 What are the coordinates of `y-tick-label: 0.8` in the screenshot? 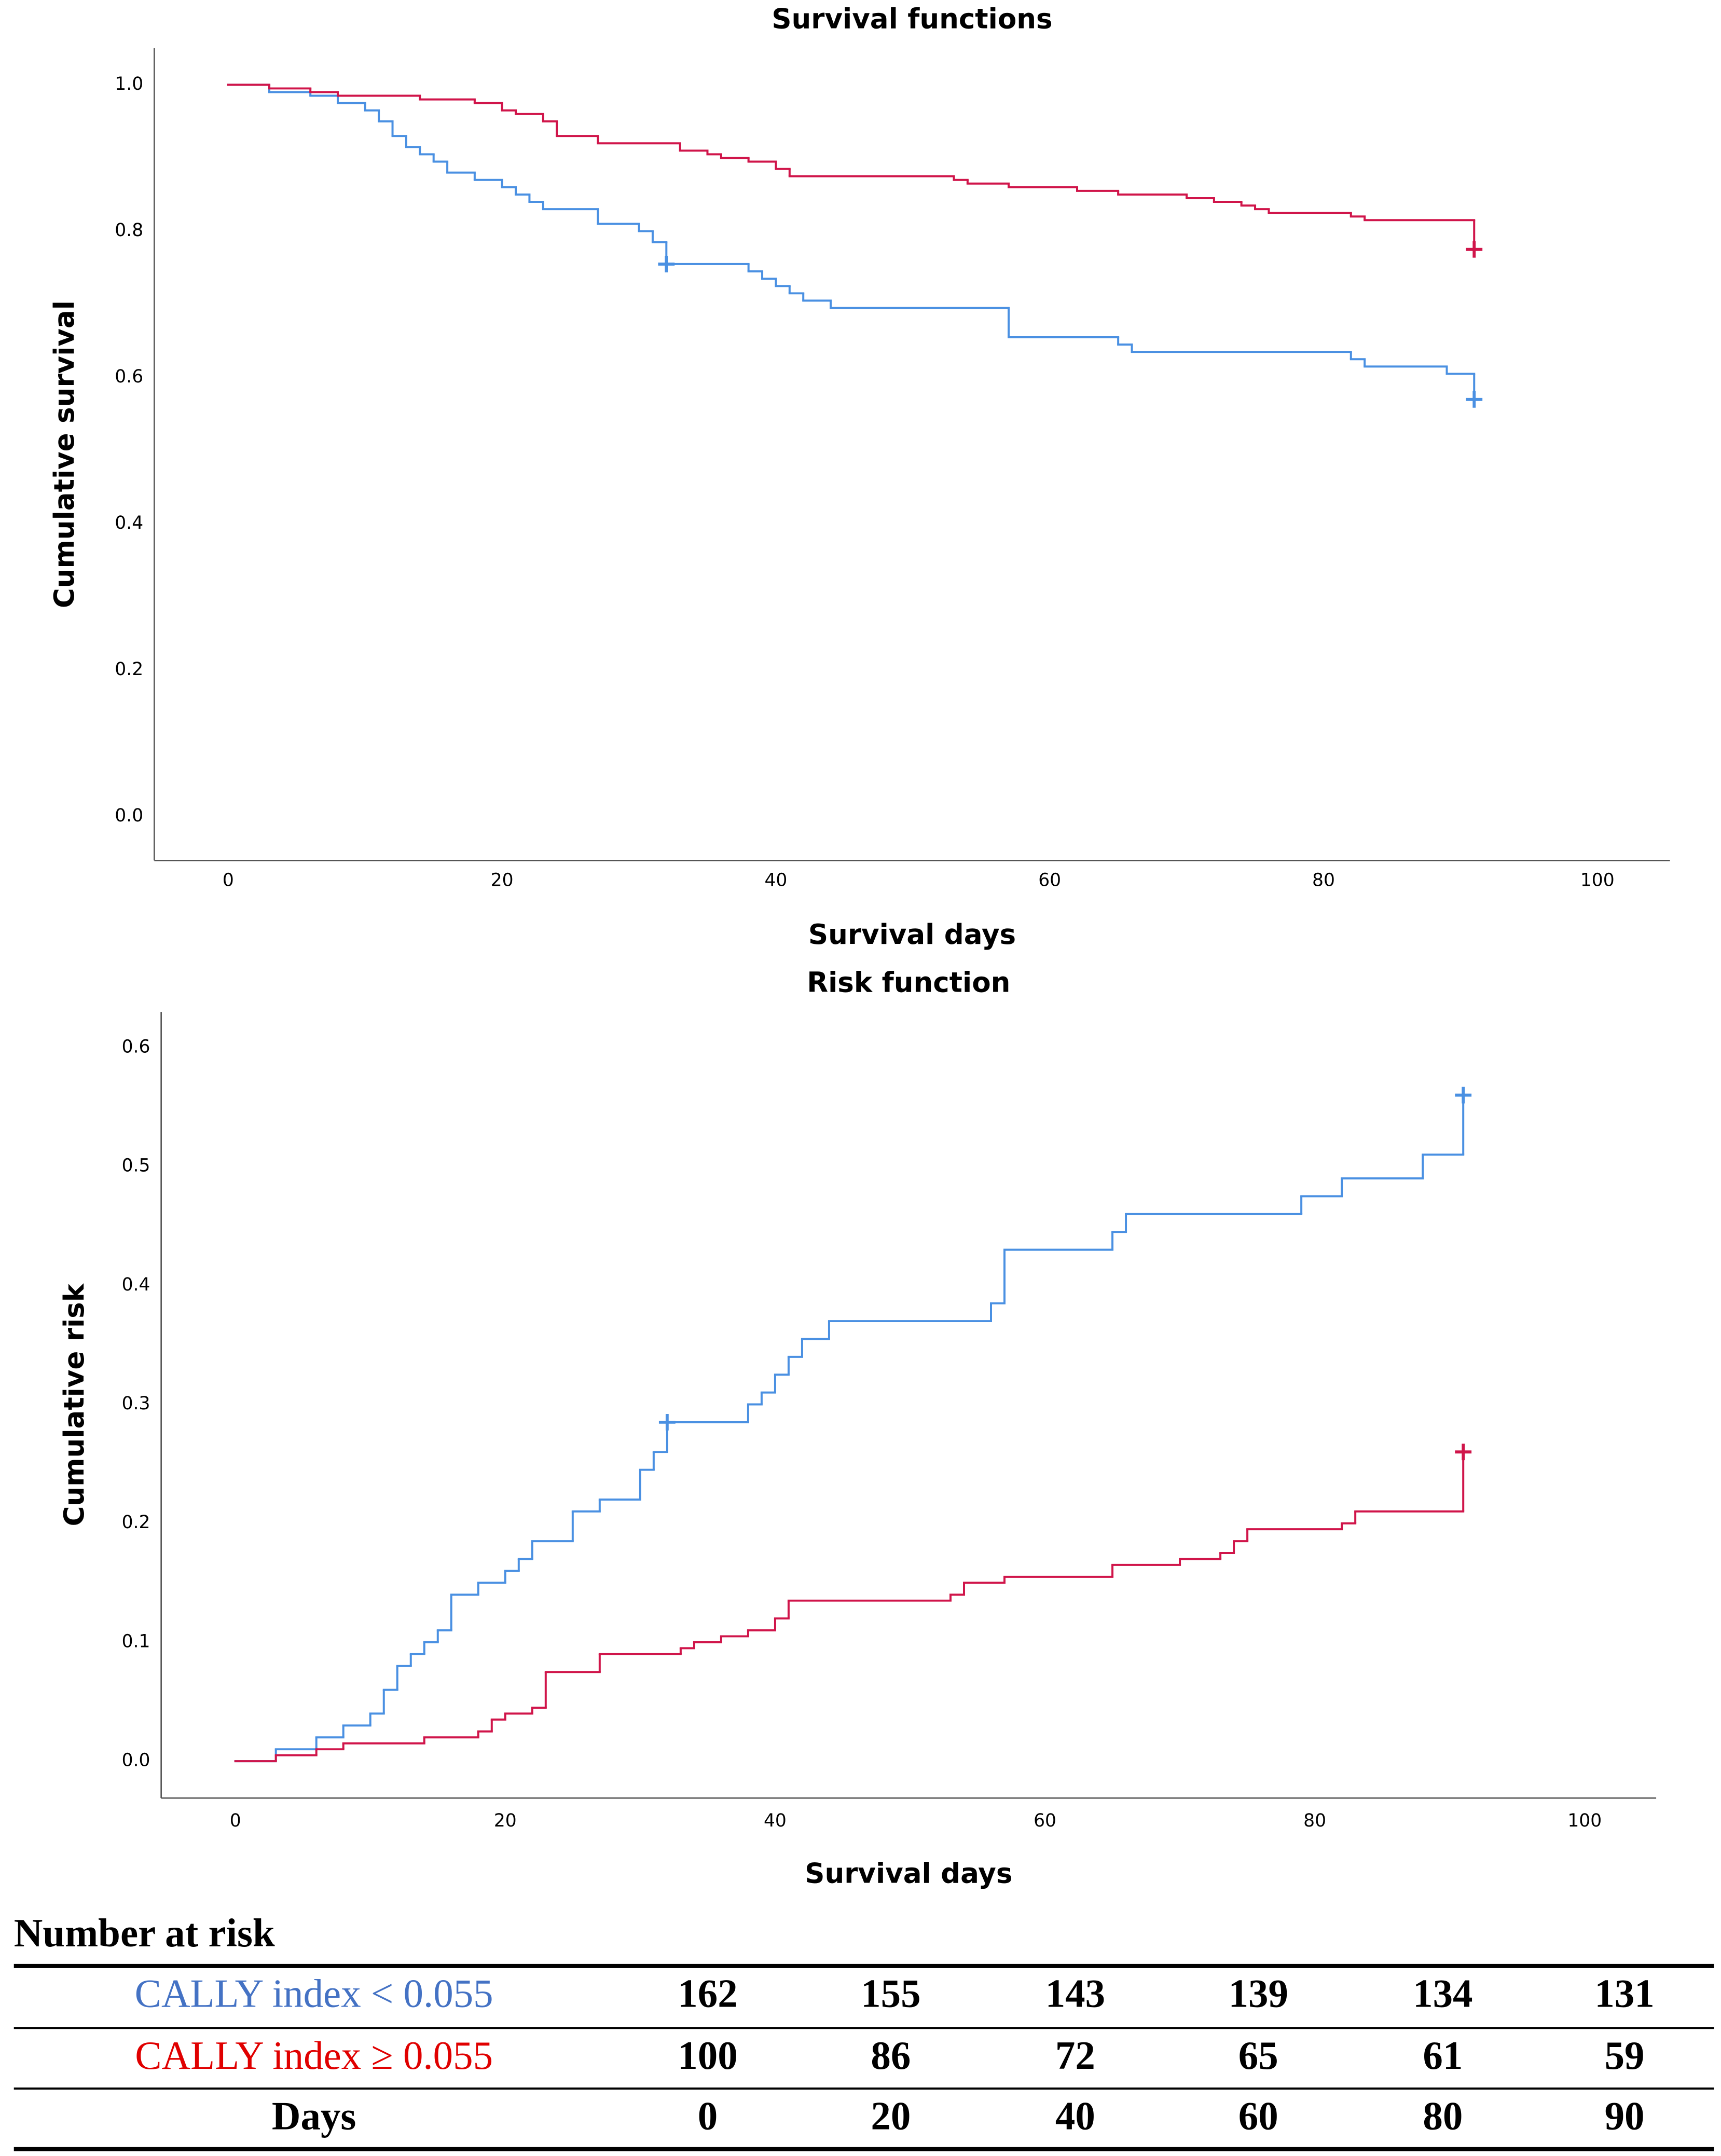 It's located at (129, 230).